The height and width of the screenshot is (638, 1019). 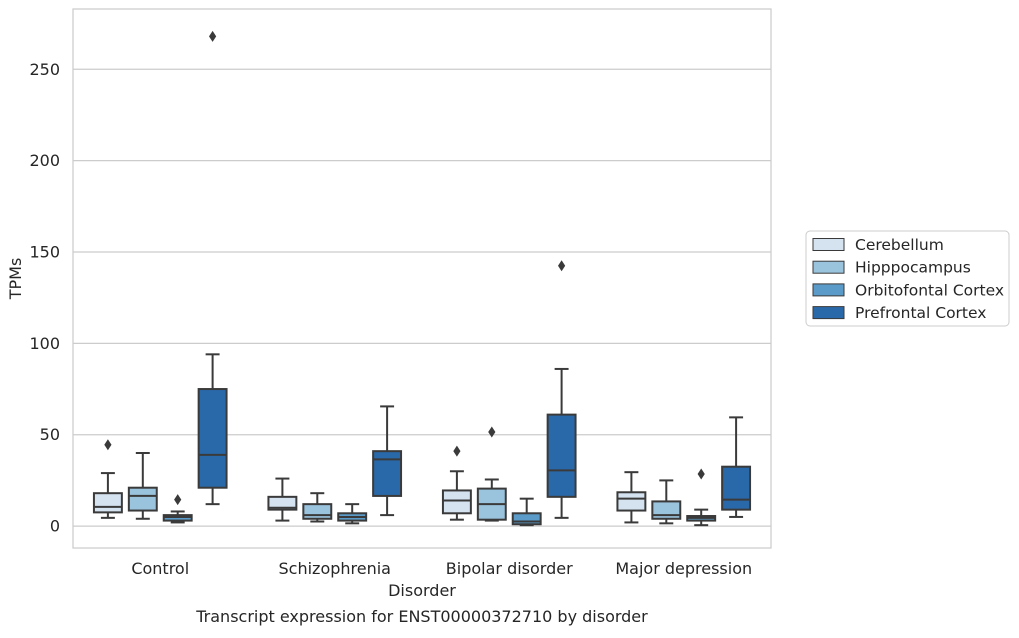 I want to click on legend-label: Cerebellum, so click(x=899, y=245).